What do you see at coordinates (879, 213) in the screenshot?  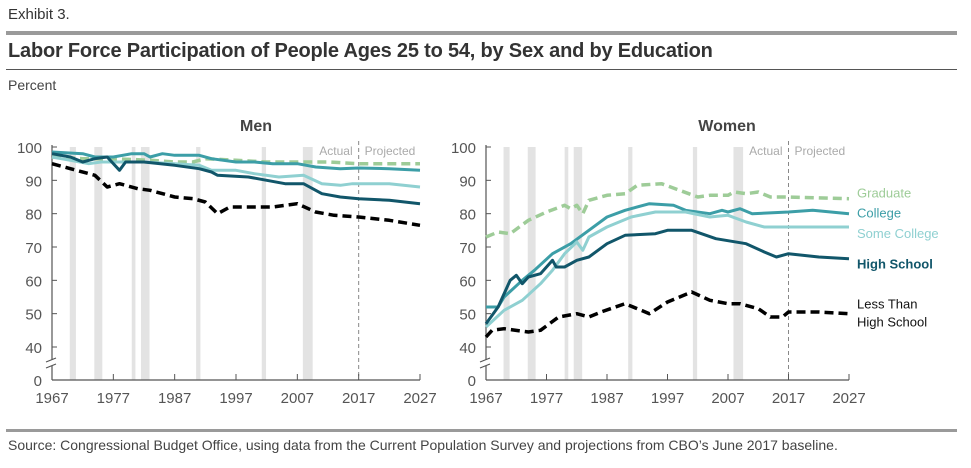 I see `series-label-college: College` at bounding box center [879, 213].